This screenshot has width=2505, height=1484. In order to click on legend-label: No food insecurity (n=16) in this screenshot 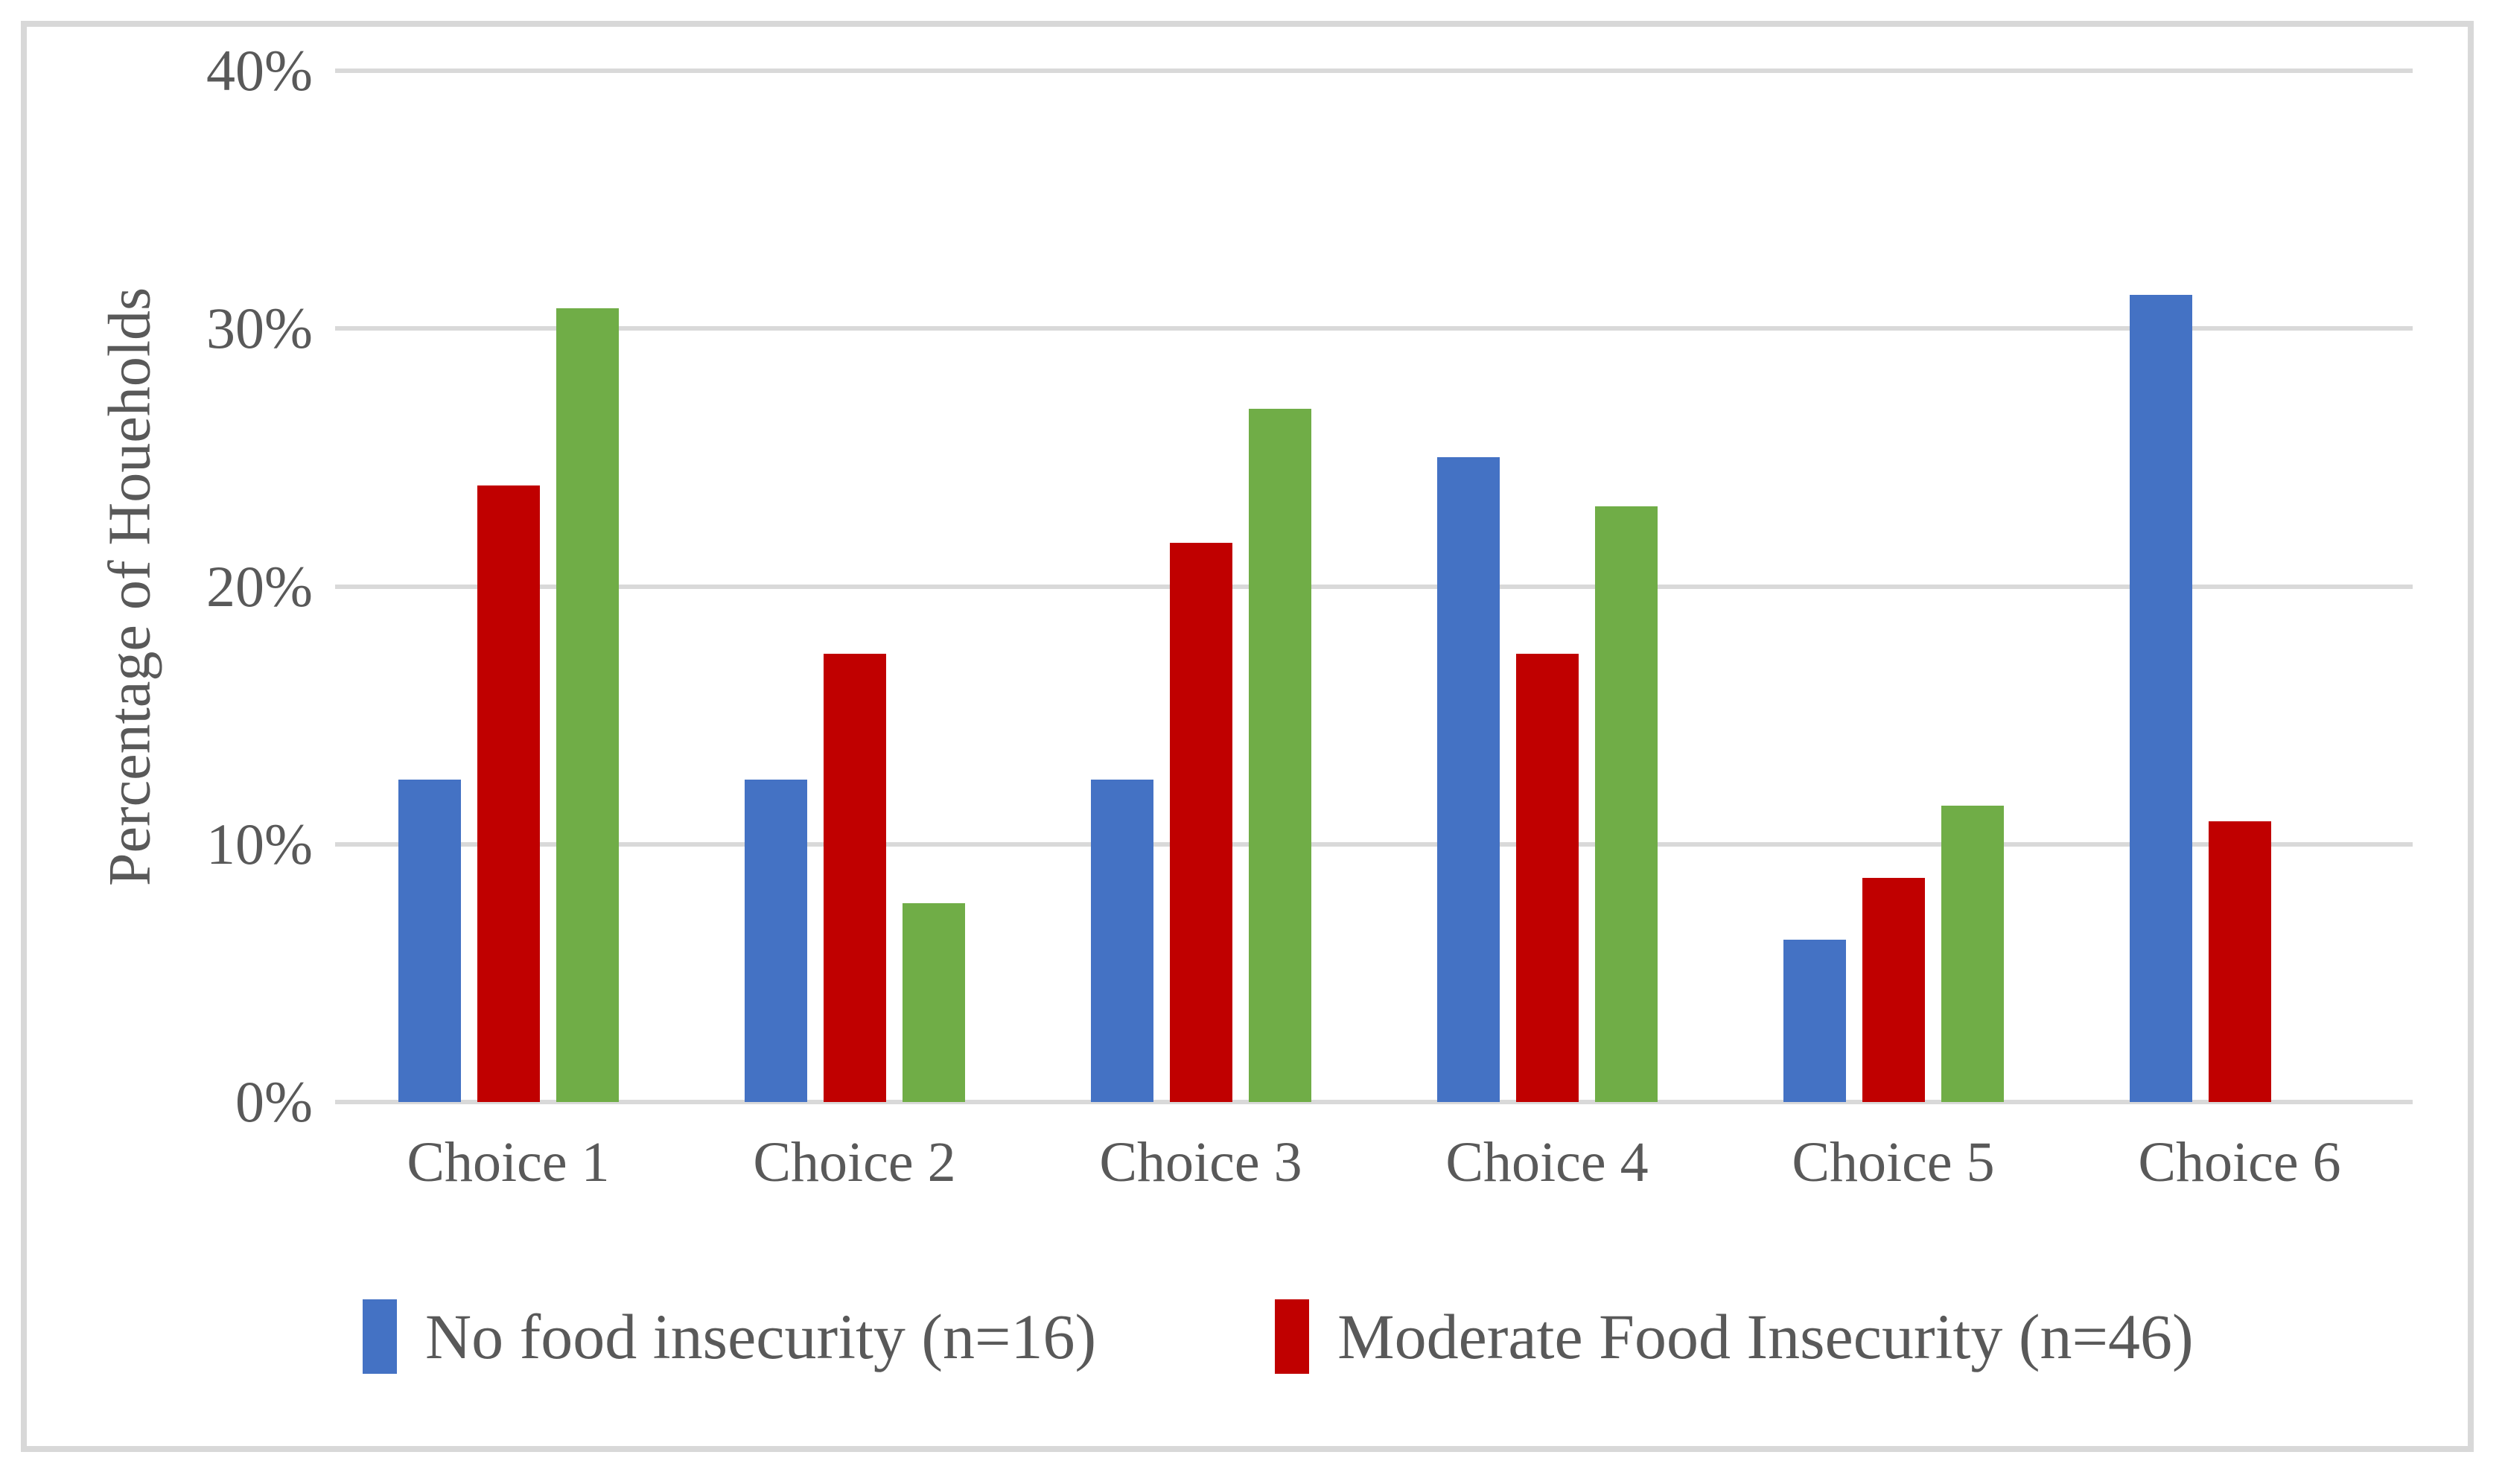, I will do `click(761, 1336)`.